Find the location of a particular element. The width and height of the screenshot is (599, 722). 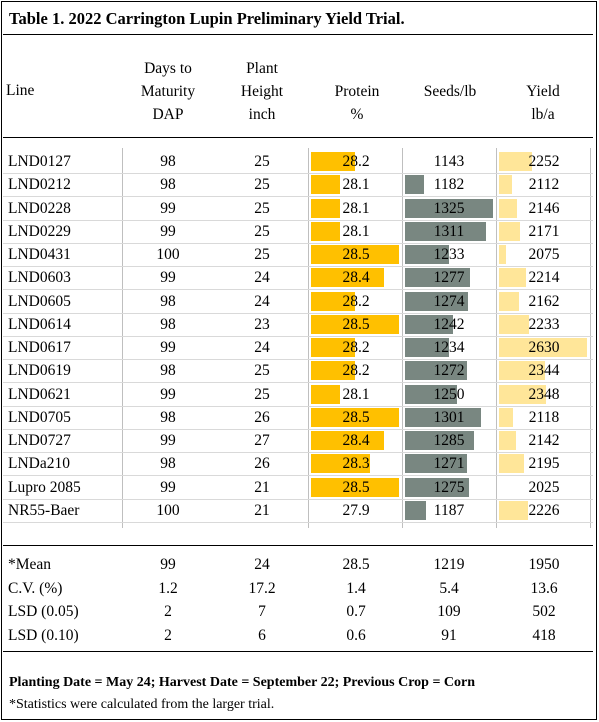

table-row: LND0619 98 25 28.2 1272 2344 is located at coordinates (299, 371).